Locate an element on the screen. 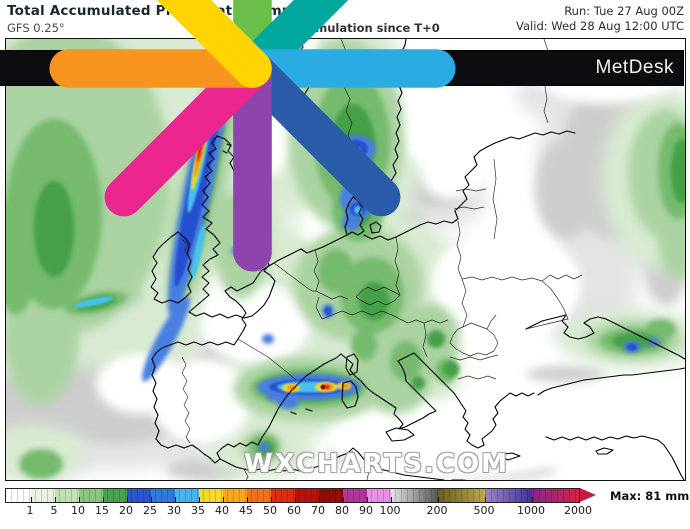 The width and height of the screenshot is (690, 529). colorbar-tick-label: 60 is located at coordinates (294, 510).